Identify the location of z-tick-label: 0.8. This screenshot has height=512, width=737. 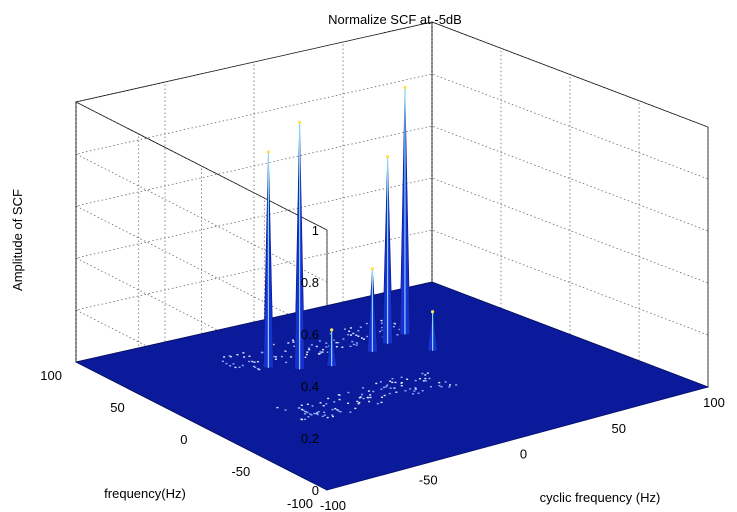
(310, 282).